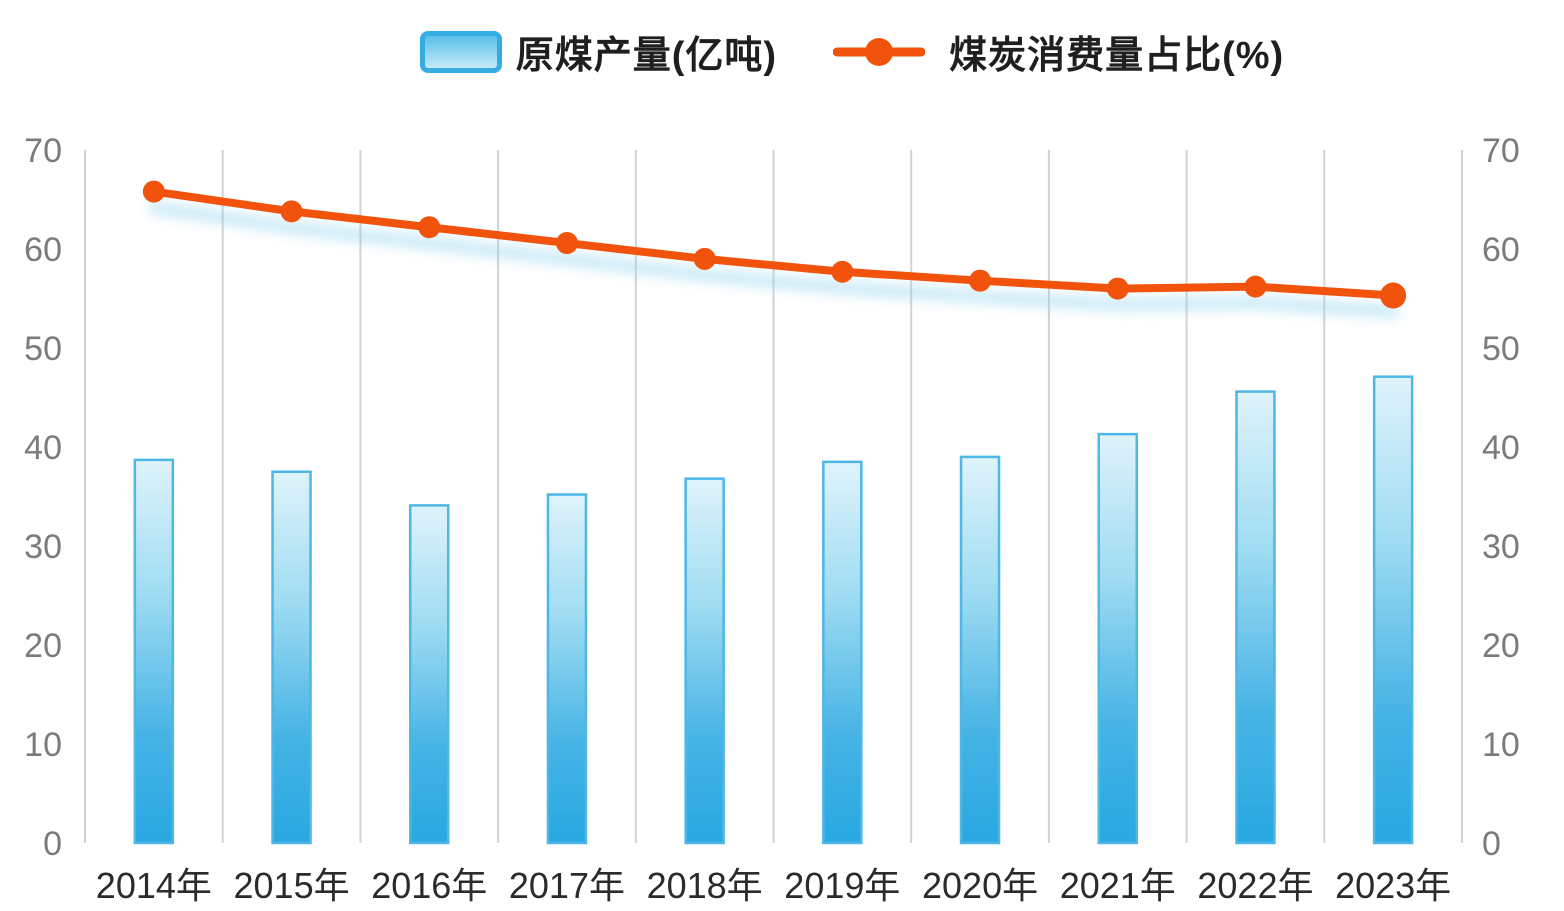  I want to click on line-point-2022年, so click(1255, 286).